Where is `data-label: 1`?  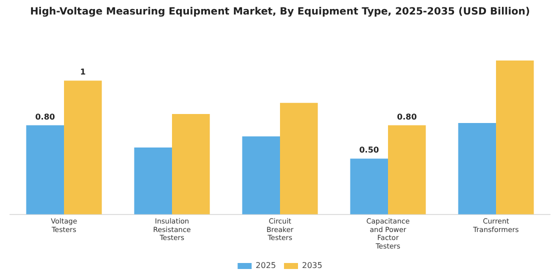
data-label: 1 is located at coordinates (83, 72).